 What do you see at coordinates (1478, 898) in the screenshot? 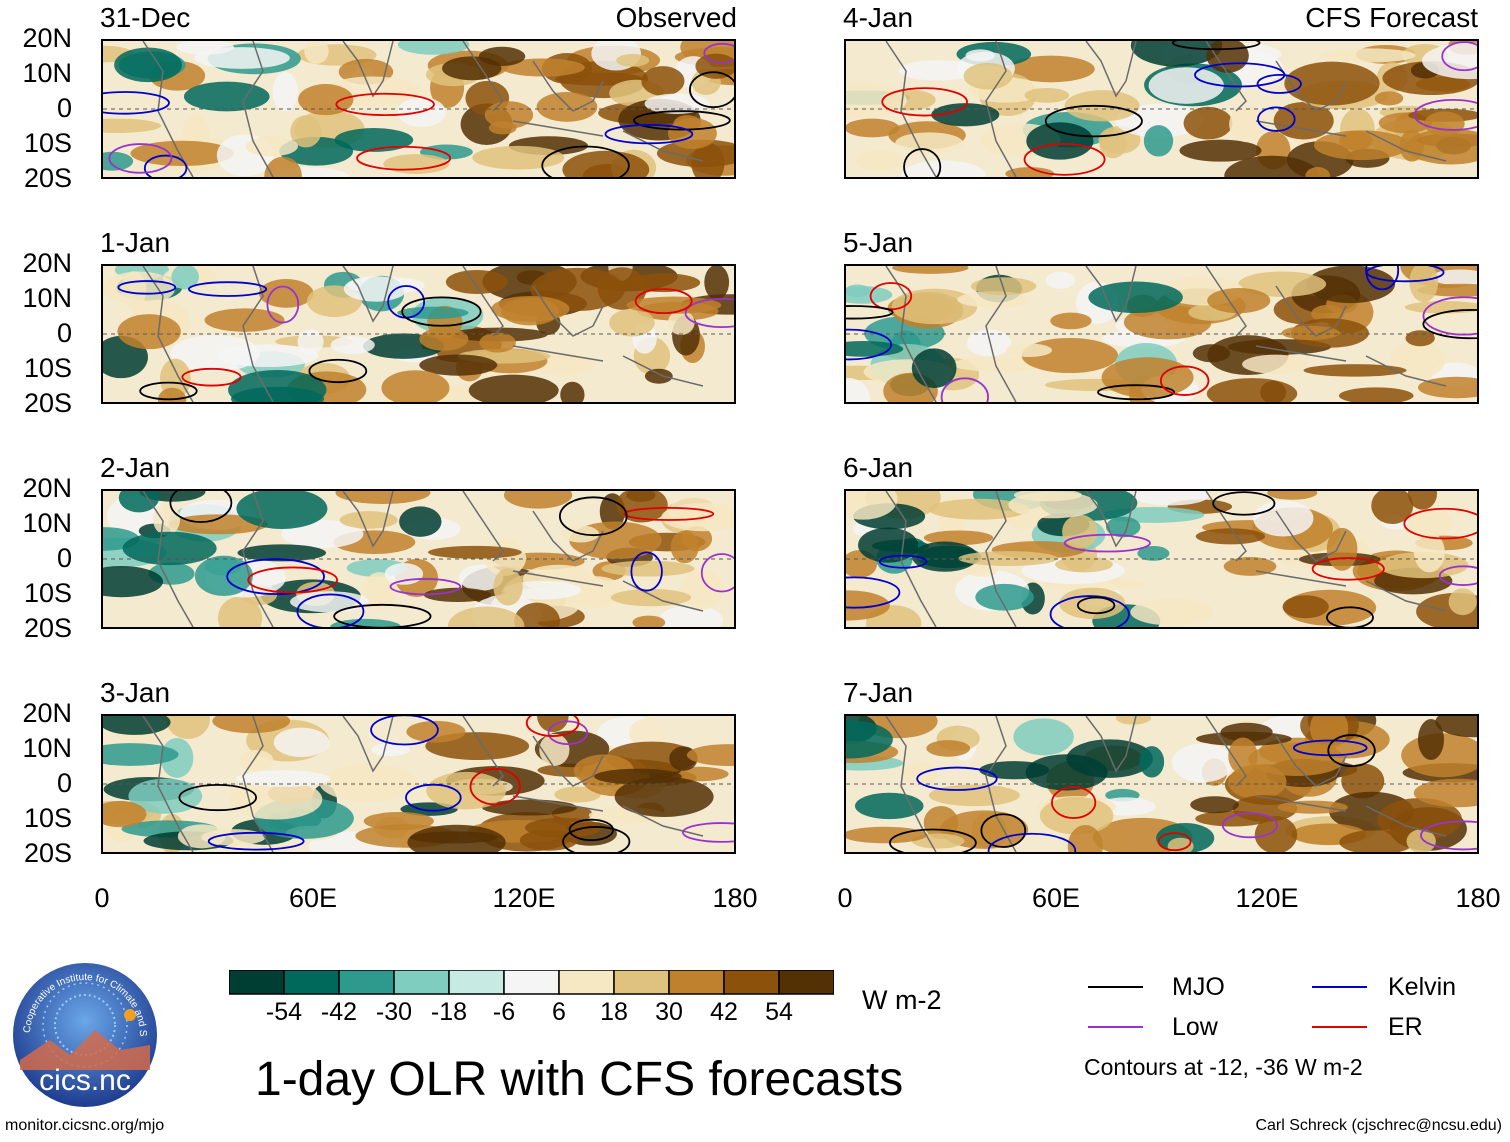
I see `lon-label-fc-180: 180` at bounding box center [1478, 898].